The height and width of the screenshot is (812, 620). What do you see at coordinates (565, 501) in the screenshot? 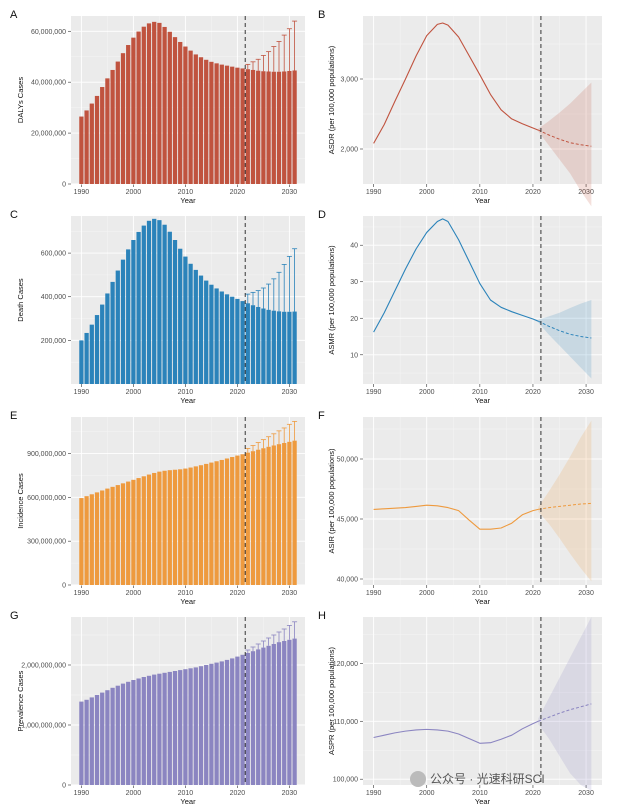
I see `confidence-band` at bounding box center [565, 501].